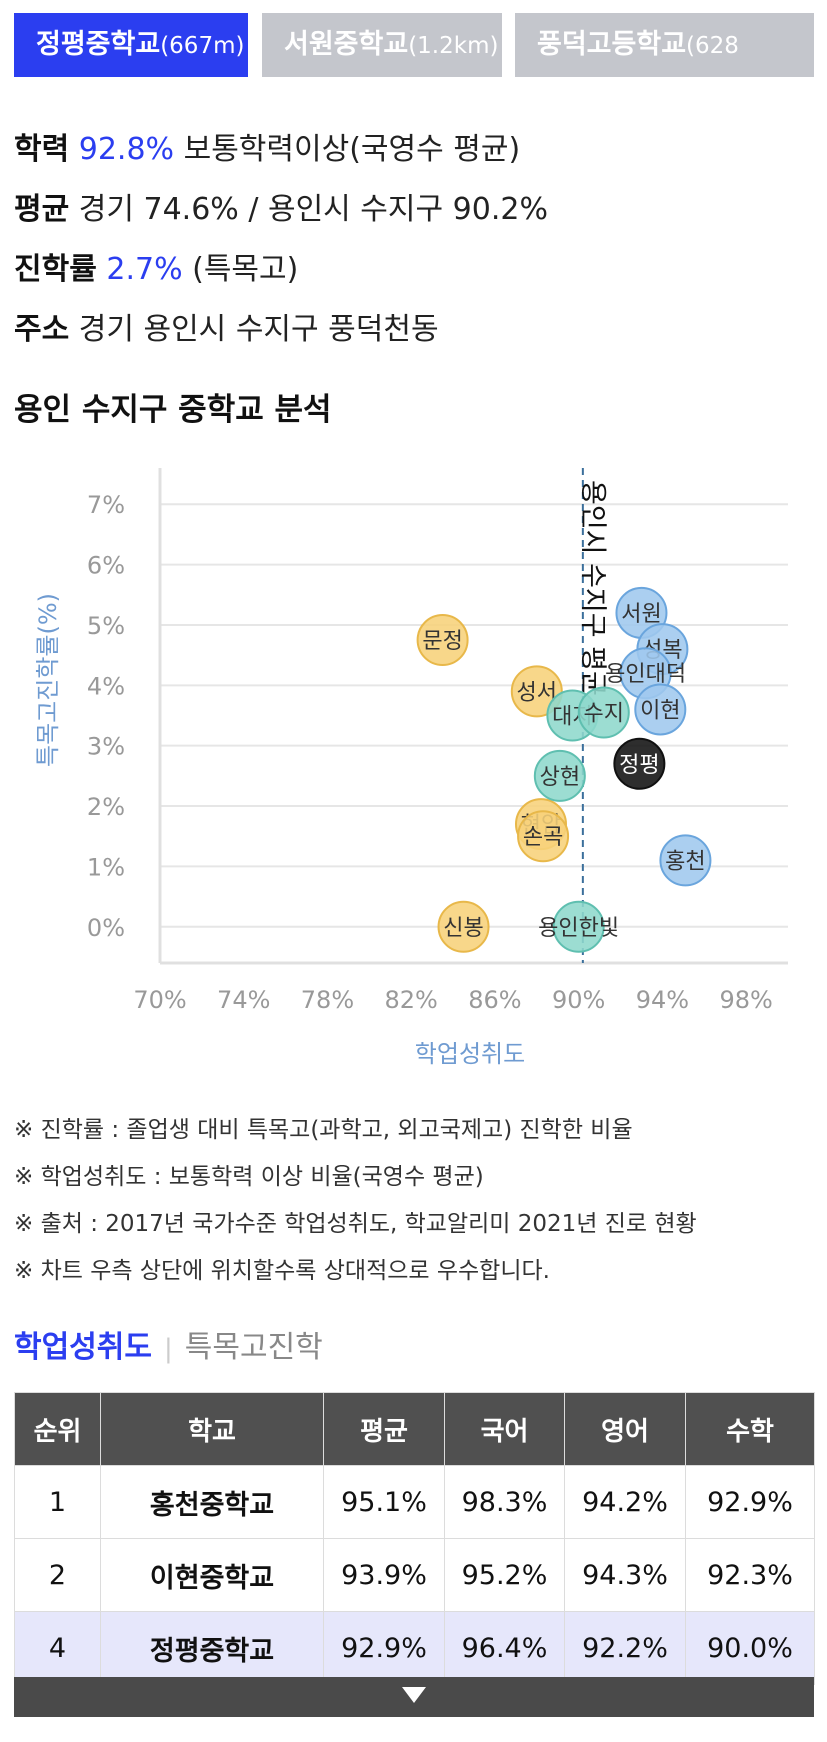 The height and width of the screenshot is (1742, 827). Describe the element at coordinates (144, 269) in the screenshot. I see `advance-value: 2.7%` at that location.